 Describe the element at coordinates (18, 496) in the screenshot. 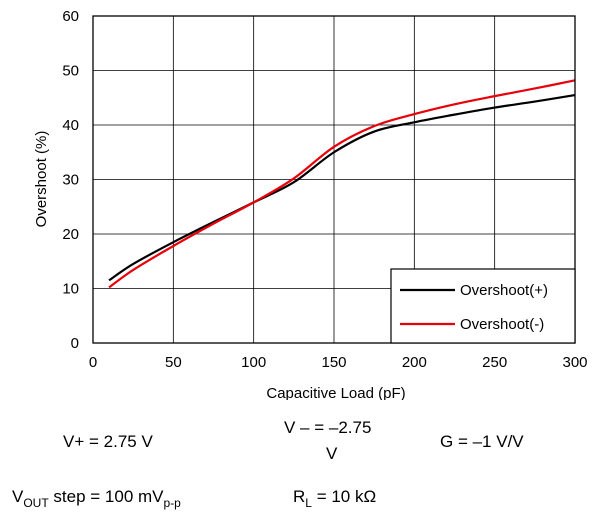

I see `vout-symbol: V` at that location.